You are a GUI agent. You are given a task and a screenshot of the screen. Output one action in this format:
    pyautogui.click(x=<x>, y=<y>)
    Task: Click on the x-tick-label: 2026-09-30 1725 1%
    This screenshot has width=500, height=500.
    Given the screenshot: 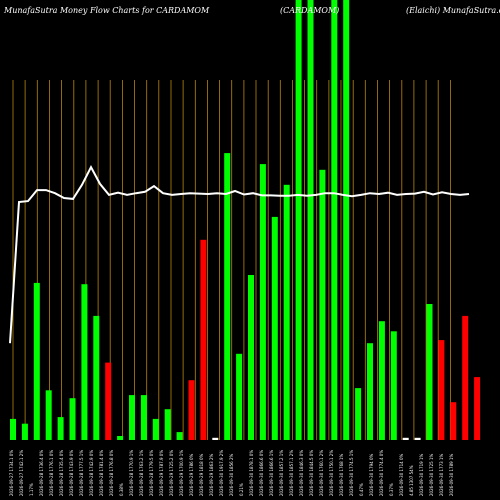 What is the action you would take?
    pyautogui.click(x=431, y=474)
    